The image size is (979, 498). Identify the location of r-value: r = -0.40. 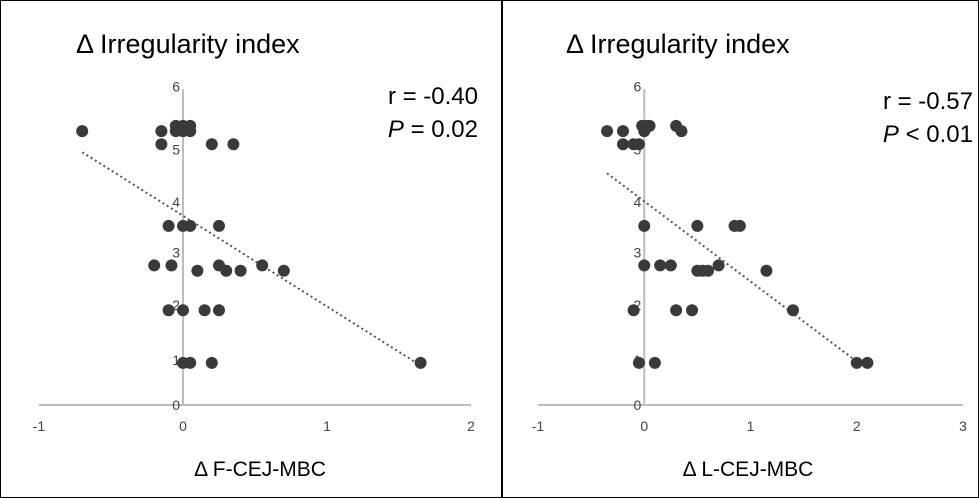
(433, 96).